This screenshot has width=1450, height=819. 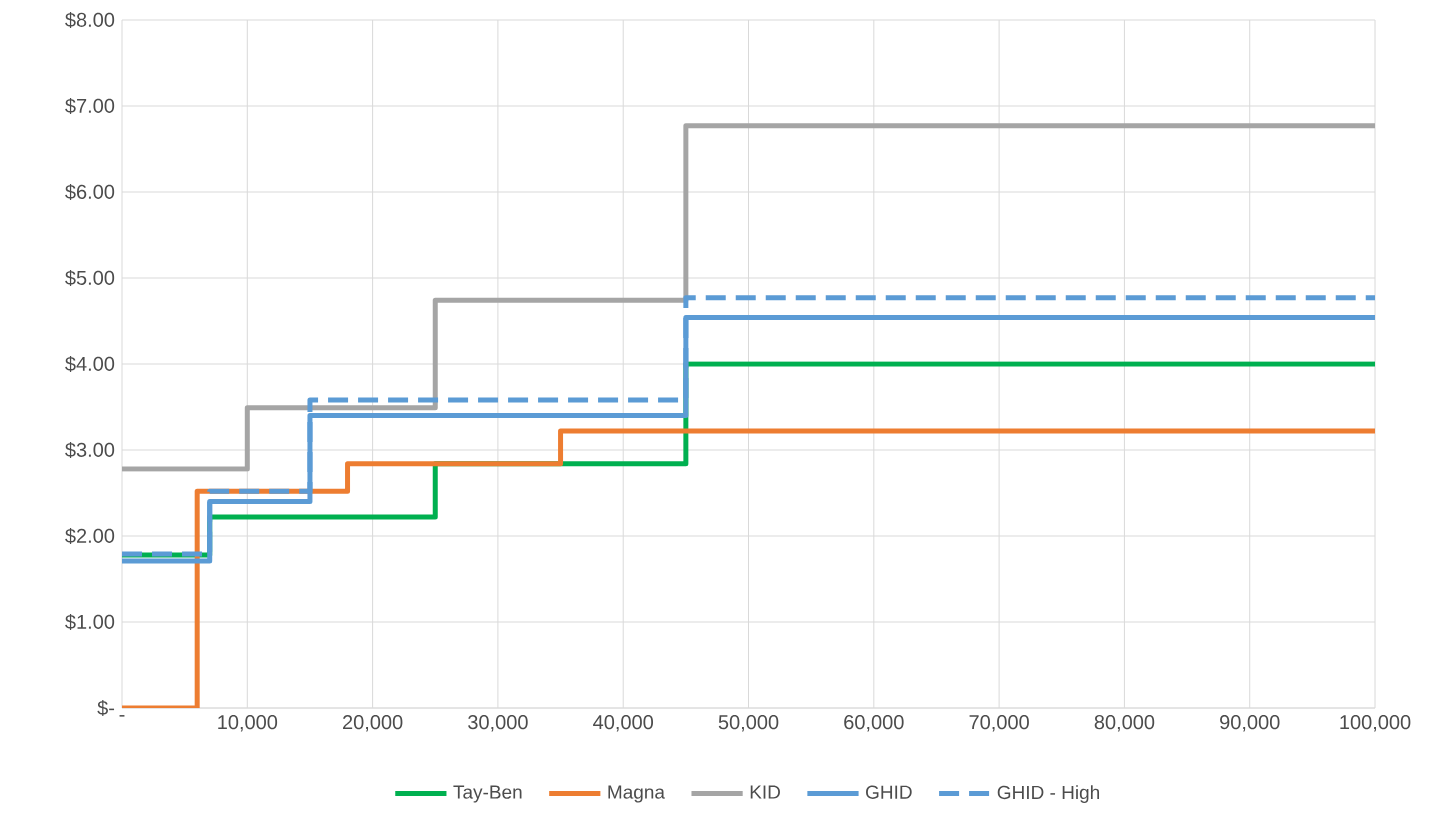 I want to click on y-tick-label: $-, so click(x=106, y=708).